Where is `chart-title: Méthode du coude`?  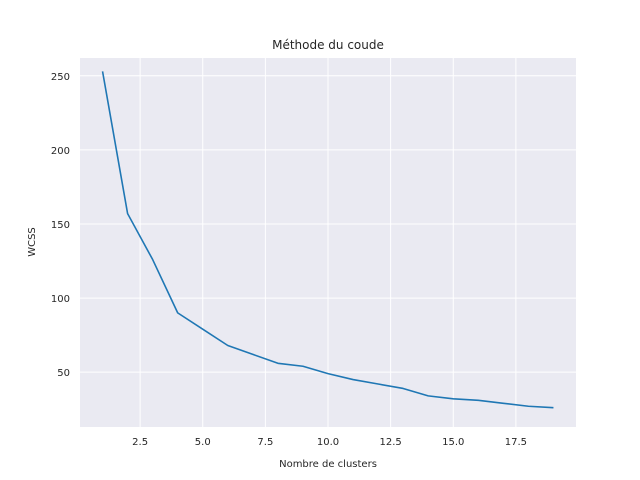 chart-title: Méthode du coude is located at coordinates (328, 45).